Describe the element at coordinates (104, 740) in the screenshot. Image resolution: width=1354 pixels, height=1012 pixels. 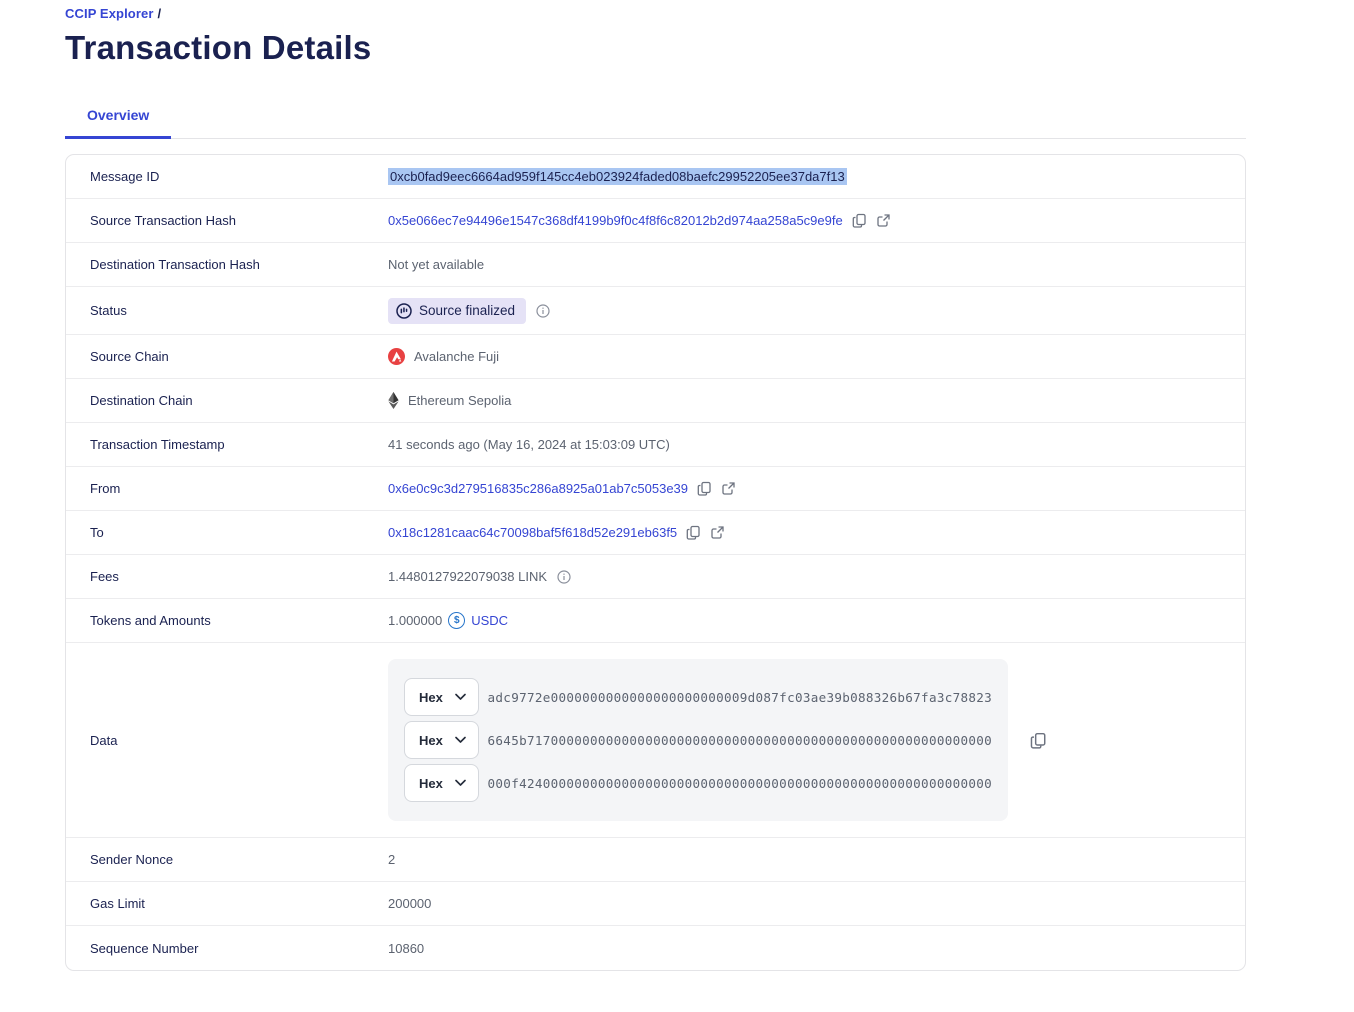
I see `field-label: Data` at that location.